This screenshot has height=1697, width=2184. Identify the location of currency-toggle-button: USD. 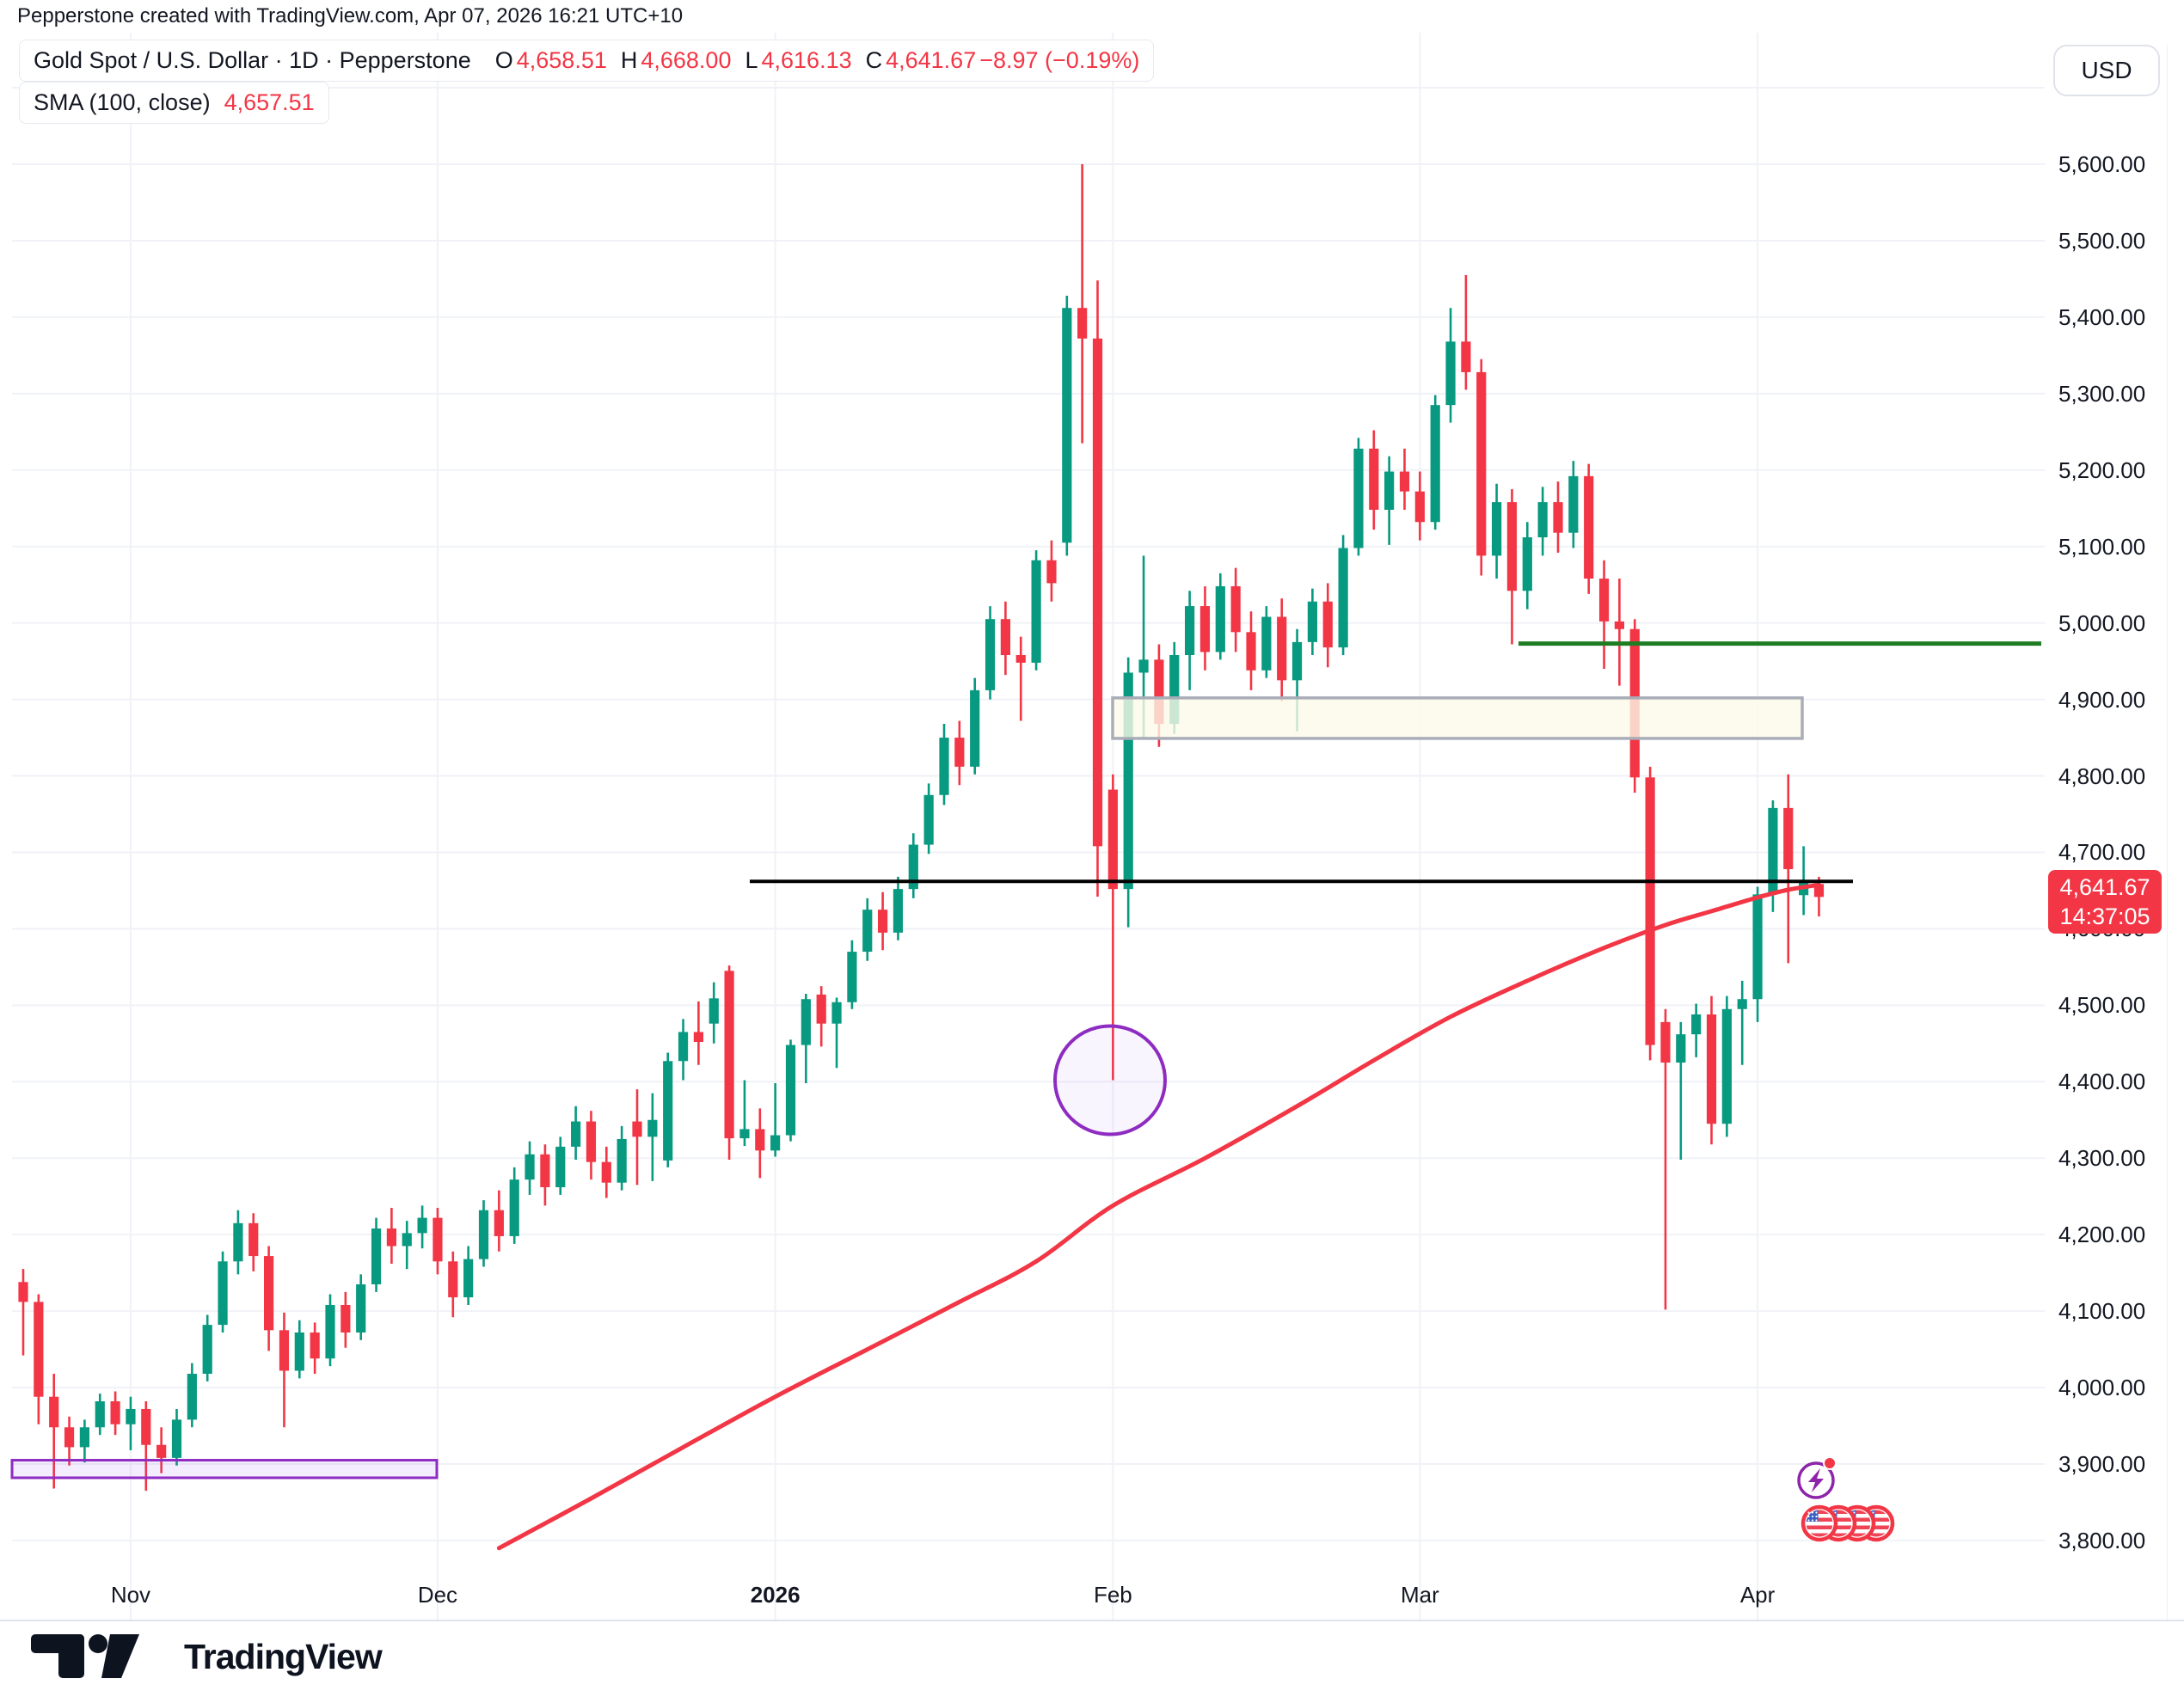
(2106, 70).